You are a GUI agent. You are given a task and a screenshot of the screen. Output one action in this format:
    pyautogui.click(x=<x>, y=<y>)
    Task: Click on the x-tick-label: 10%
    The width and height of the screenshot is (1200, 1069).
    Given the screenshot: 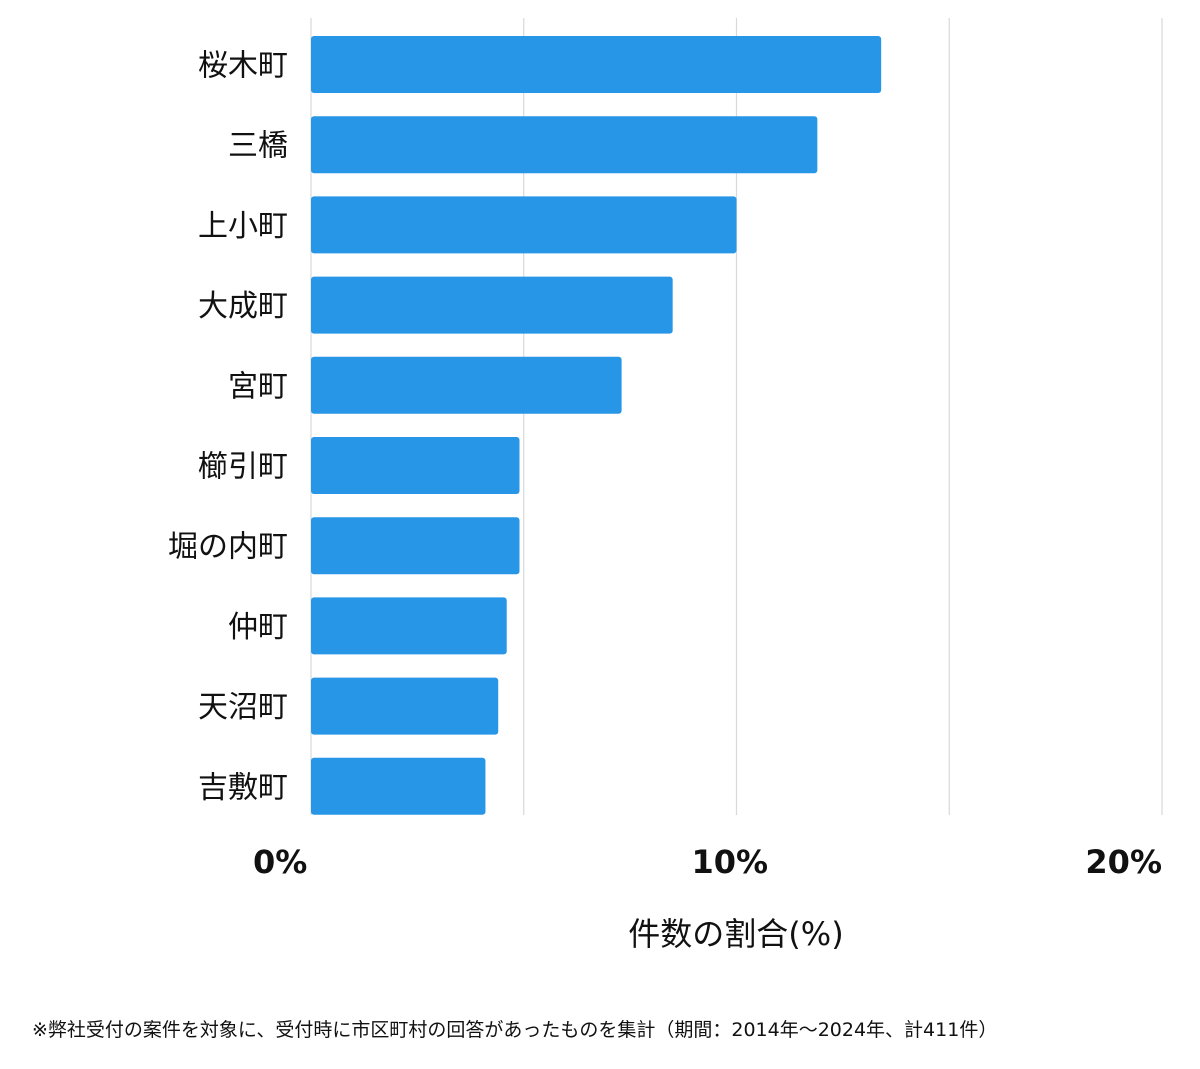 What is the action you would take?
    pyautogui.click(x=730, y=862)
    